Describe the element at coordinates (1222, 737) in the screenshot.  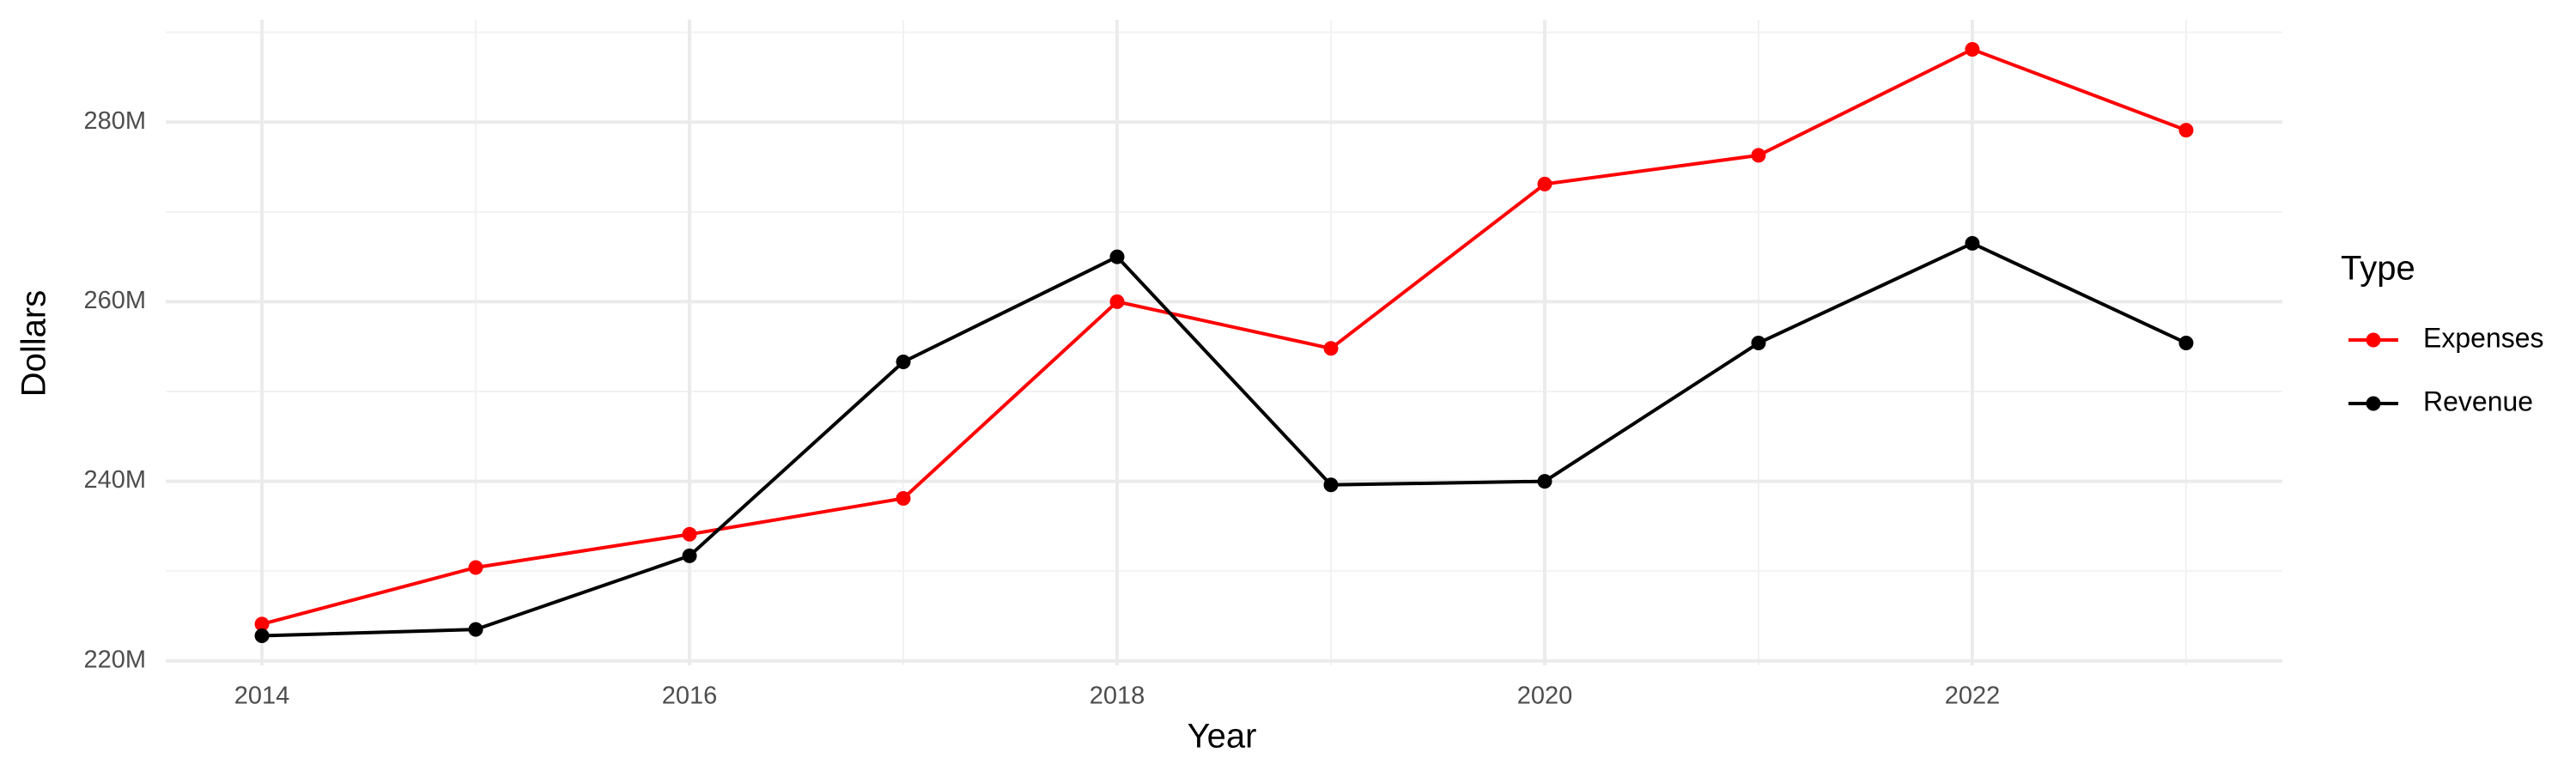
I see `x-axis-title: Year` at that location.